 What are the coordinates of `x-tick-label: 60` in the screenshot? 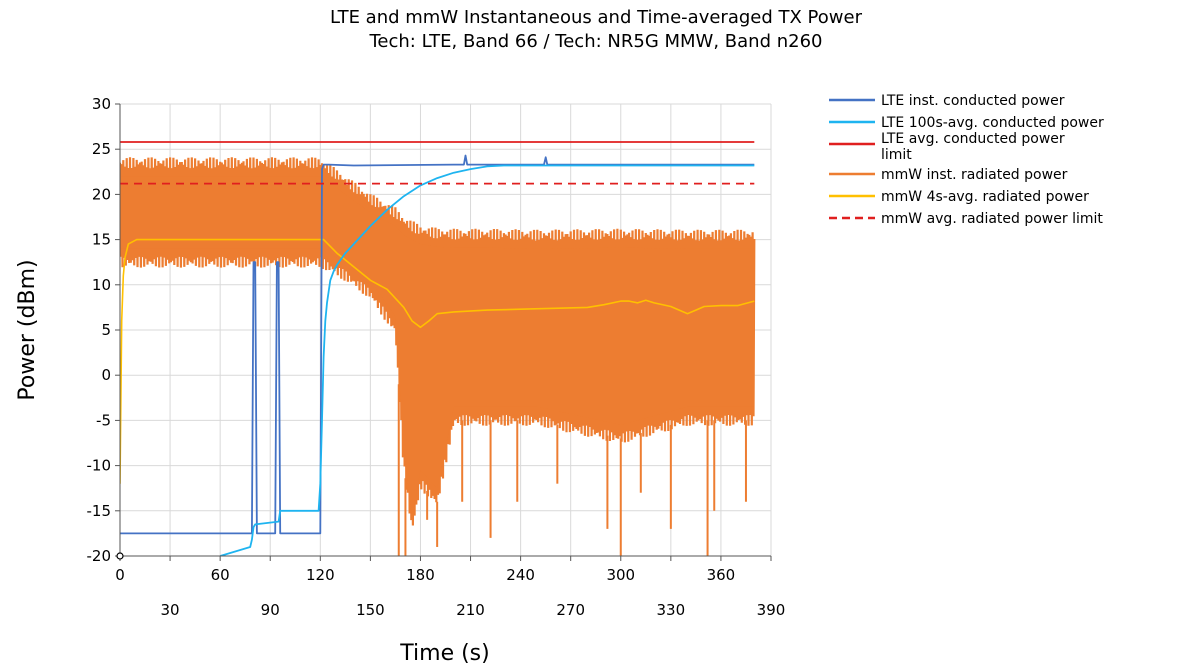 It's located at (220, 575).